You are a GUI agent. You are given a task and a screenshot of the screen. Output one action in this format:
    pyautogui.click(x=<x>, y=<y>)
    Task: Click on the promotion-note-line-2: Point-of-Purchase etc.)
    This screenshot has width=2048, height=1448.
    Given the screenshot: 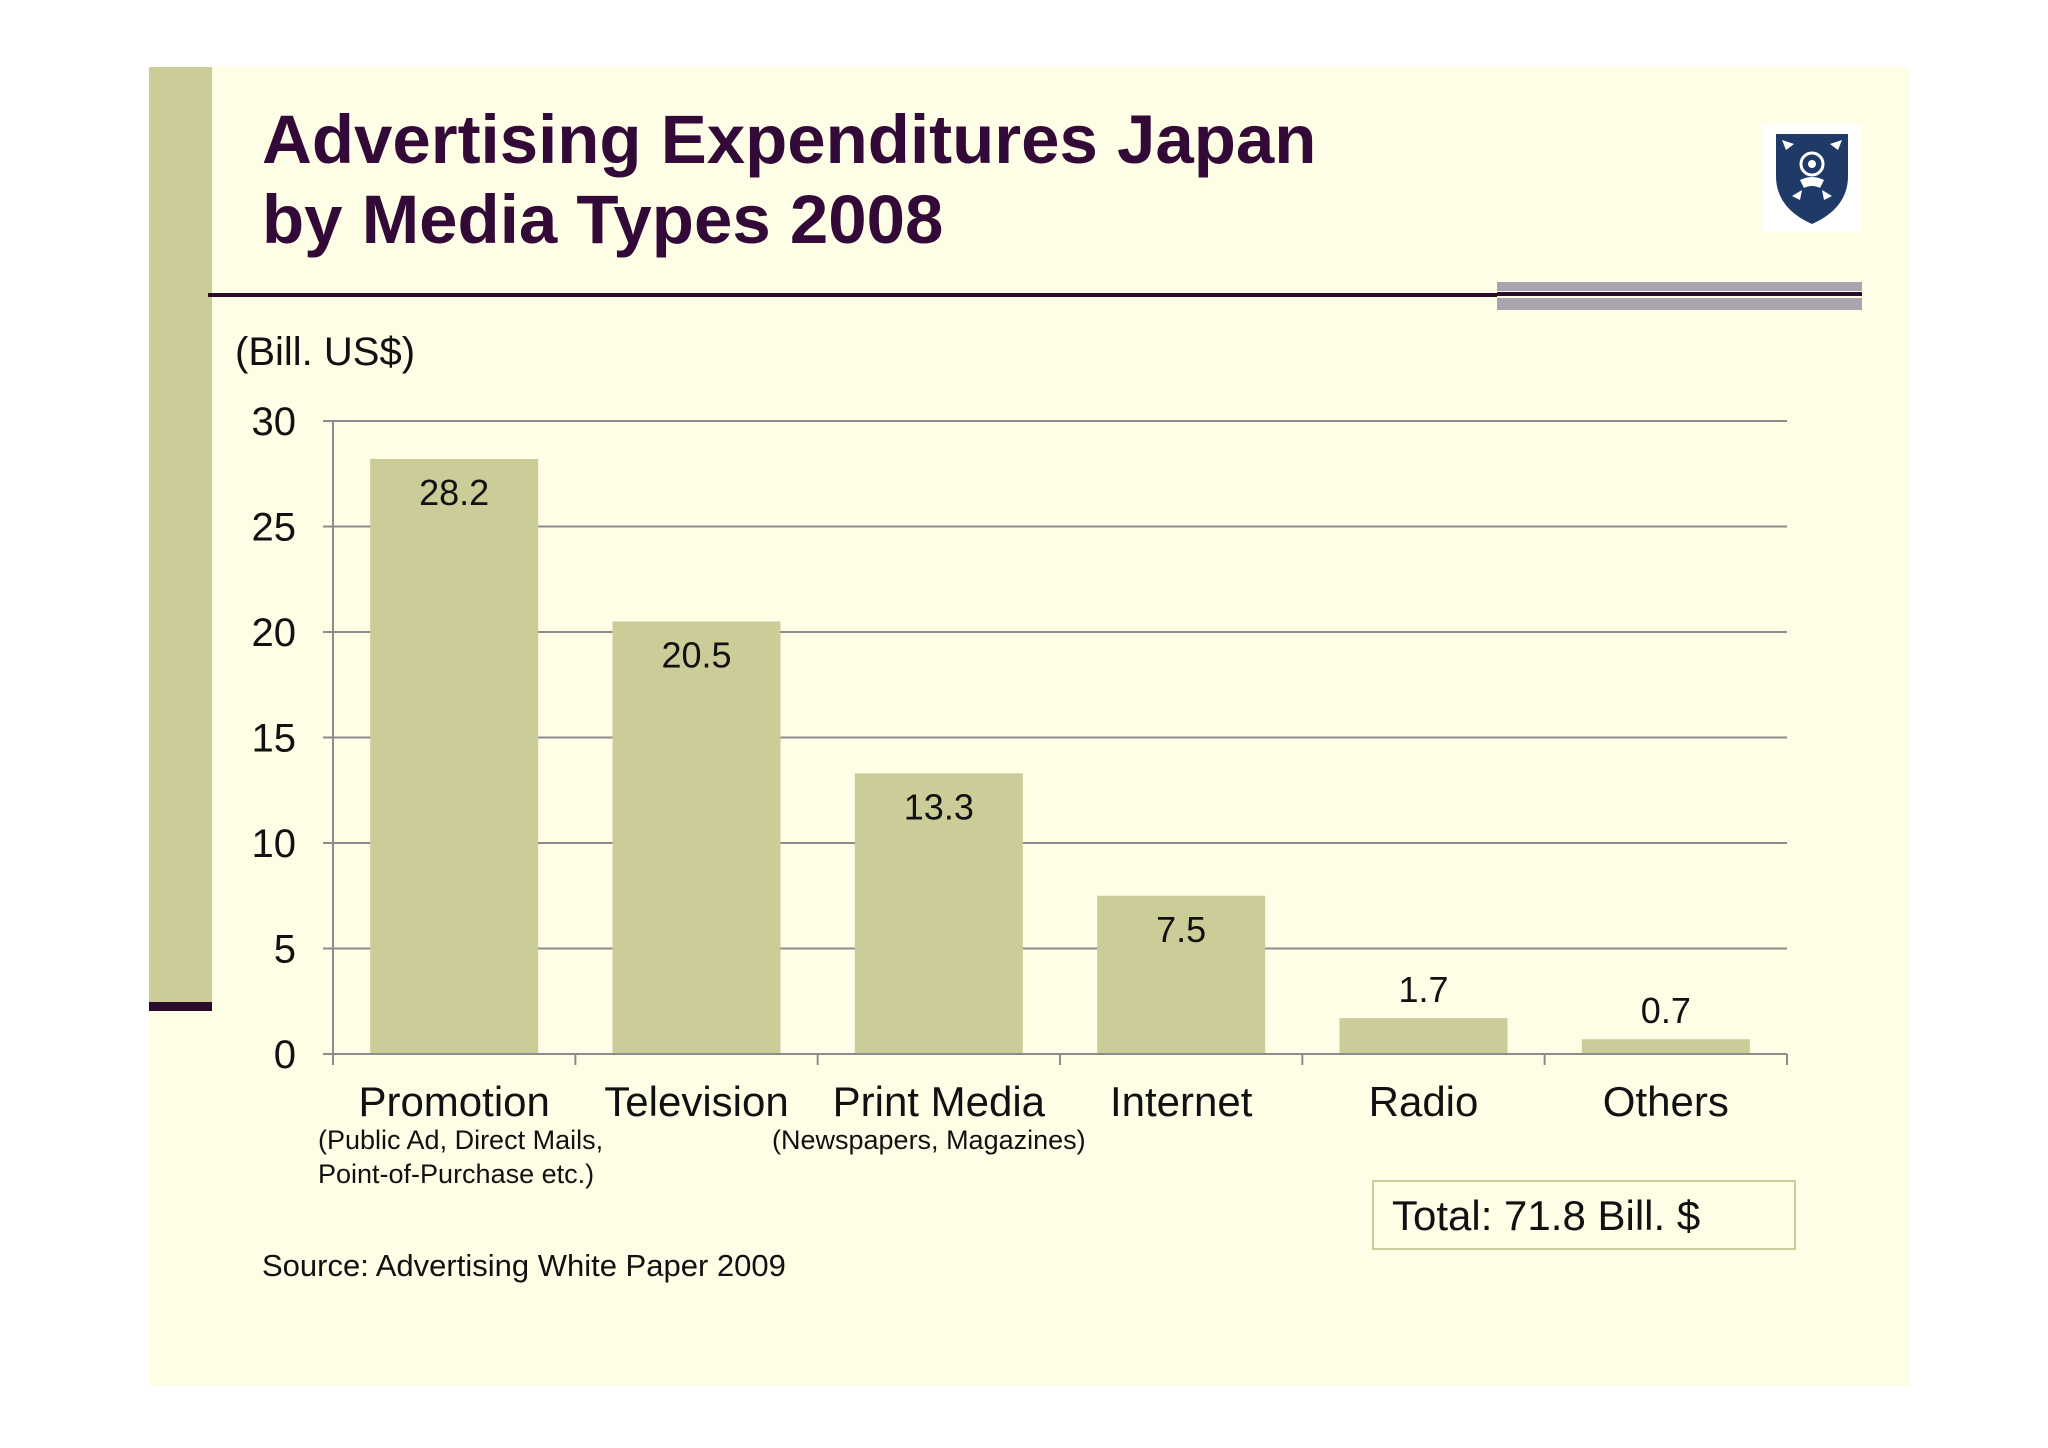 What is the action you would take?
    pyautogui.click(x=456, y=1174)
    